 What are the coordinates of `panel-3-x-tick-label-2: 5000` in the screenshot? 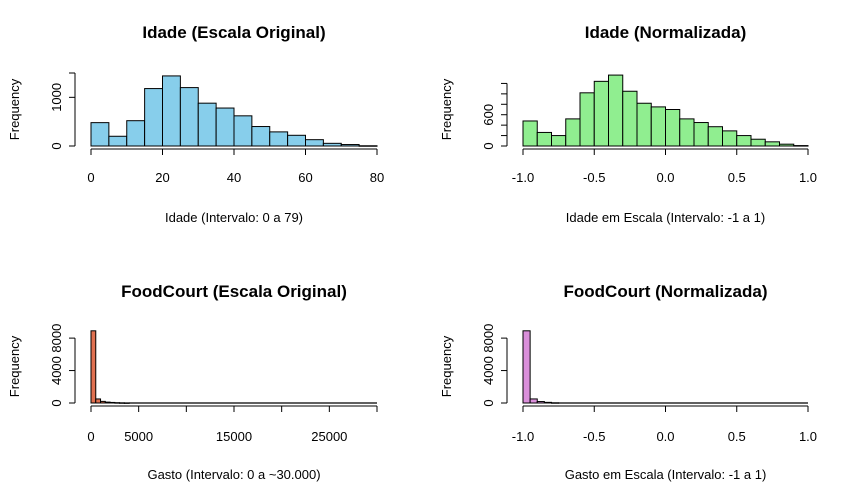 It's located at (138, 436).